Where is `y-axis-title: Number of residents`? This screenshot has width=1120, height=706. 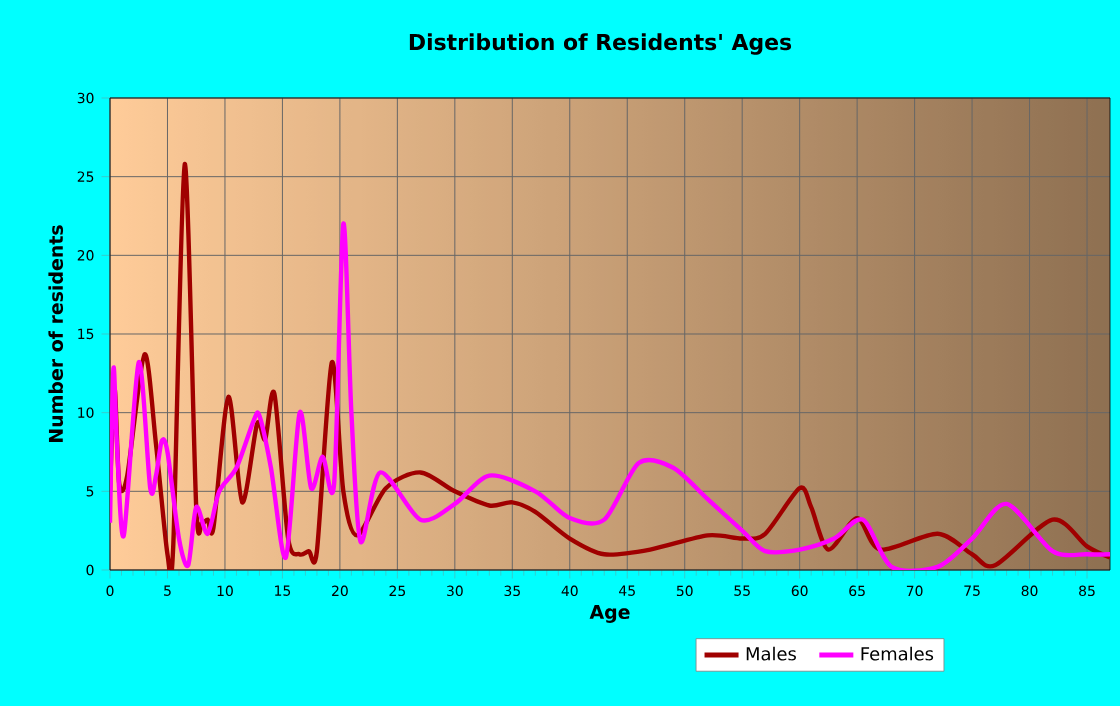
y-axis-title: Number of residents is located at coordinates (56, 333).